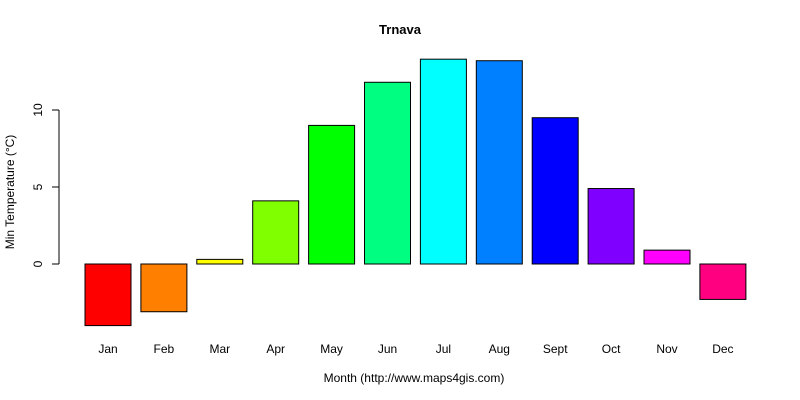  Describe the element at coordinates (38, 186) in the screenshot. I see `y-tick-label: 5` at that location.